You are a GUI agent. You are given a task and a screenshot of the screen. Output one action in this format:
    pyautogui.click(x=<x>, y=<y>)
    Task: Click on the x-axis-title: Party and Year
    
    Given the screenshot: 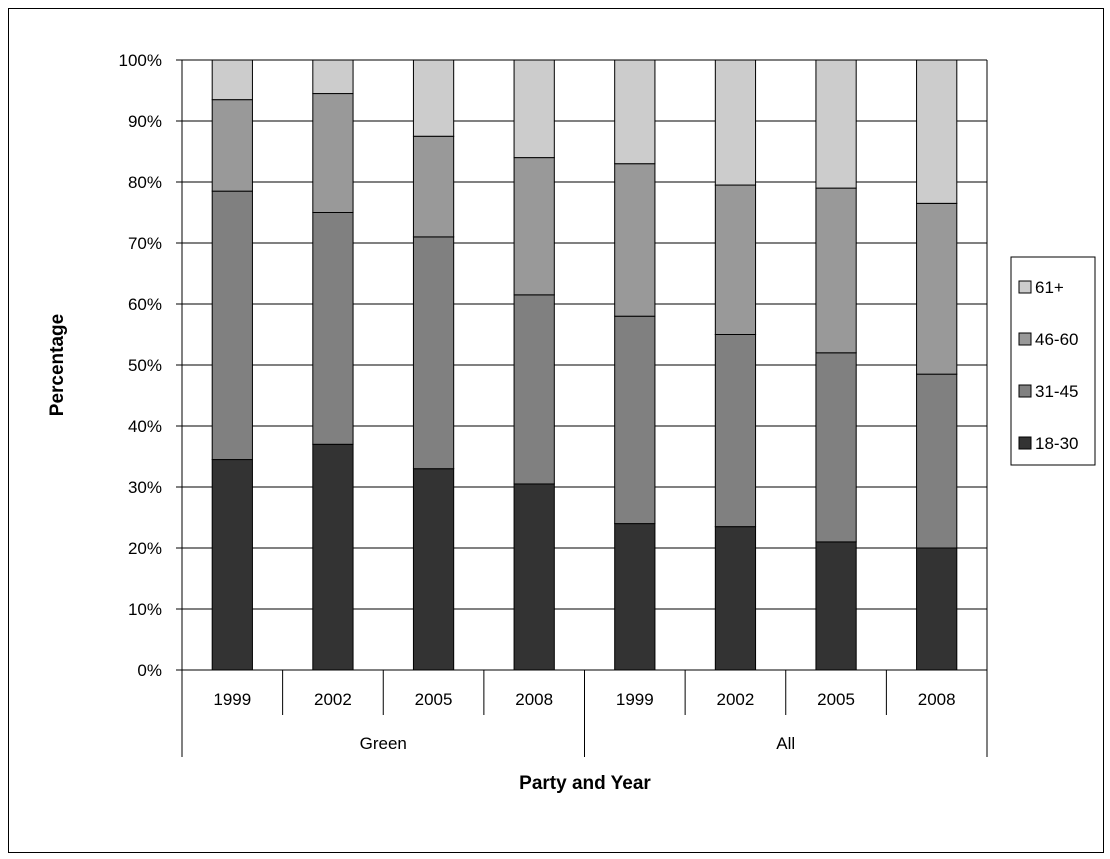 What is the action you would take?
    pyautogui.click(x=585, y=783)
    